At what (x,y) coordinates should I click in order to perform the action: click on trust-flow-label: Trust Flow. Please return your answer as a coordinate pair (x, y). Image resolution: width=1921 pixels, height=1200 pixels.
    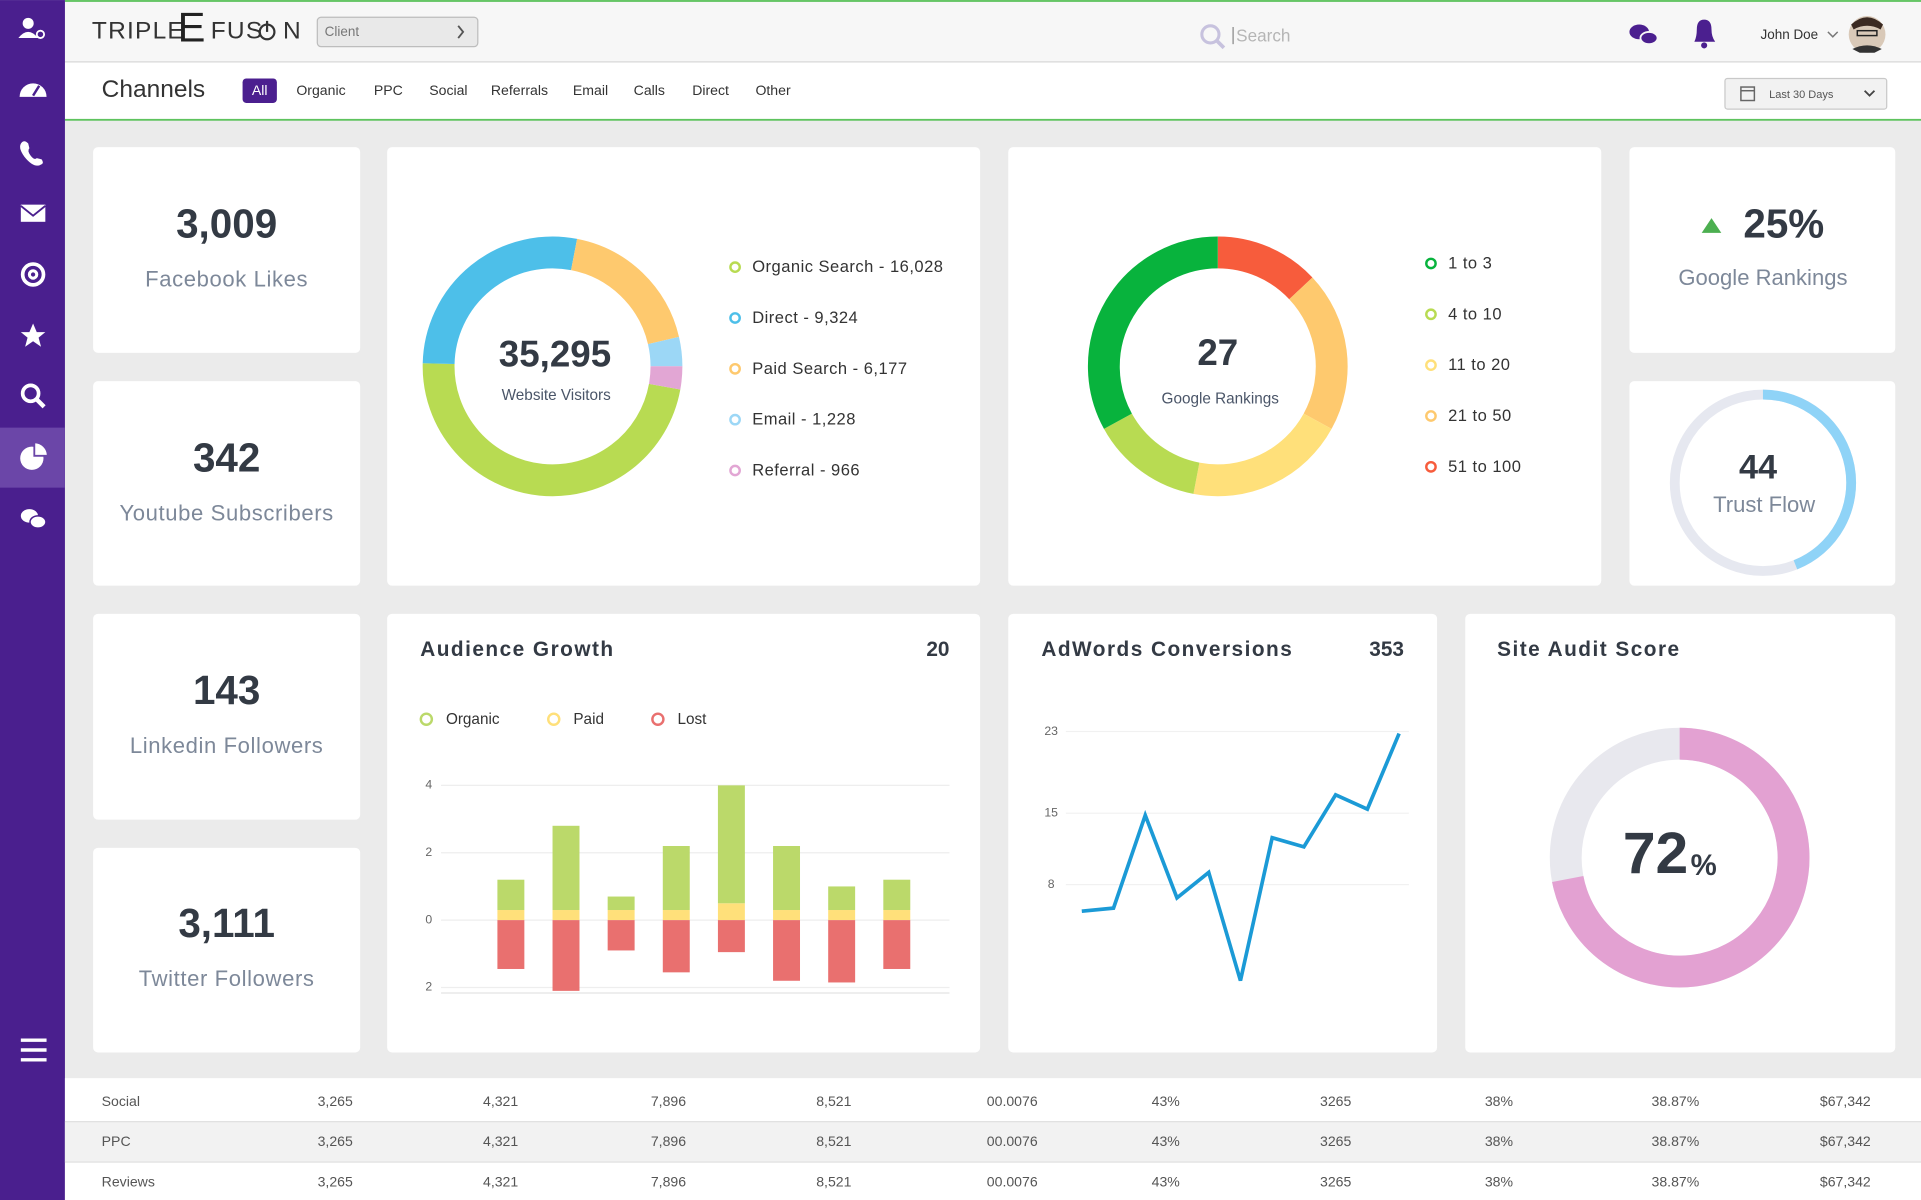
    Looking at the image, I should click on (1764, 504).